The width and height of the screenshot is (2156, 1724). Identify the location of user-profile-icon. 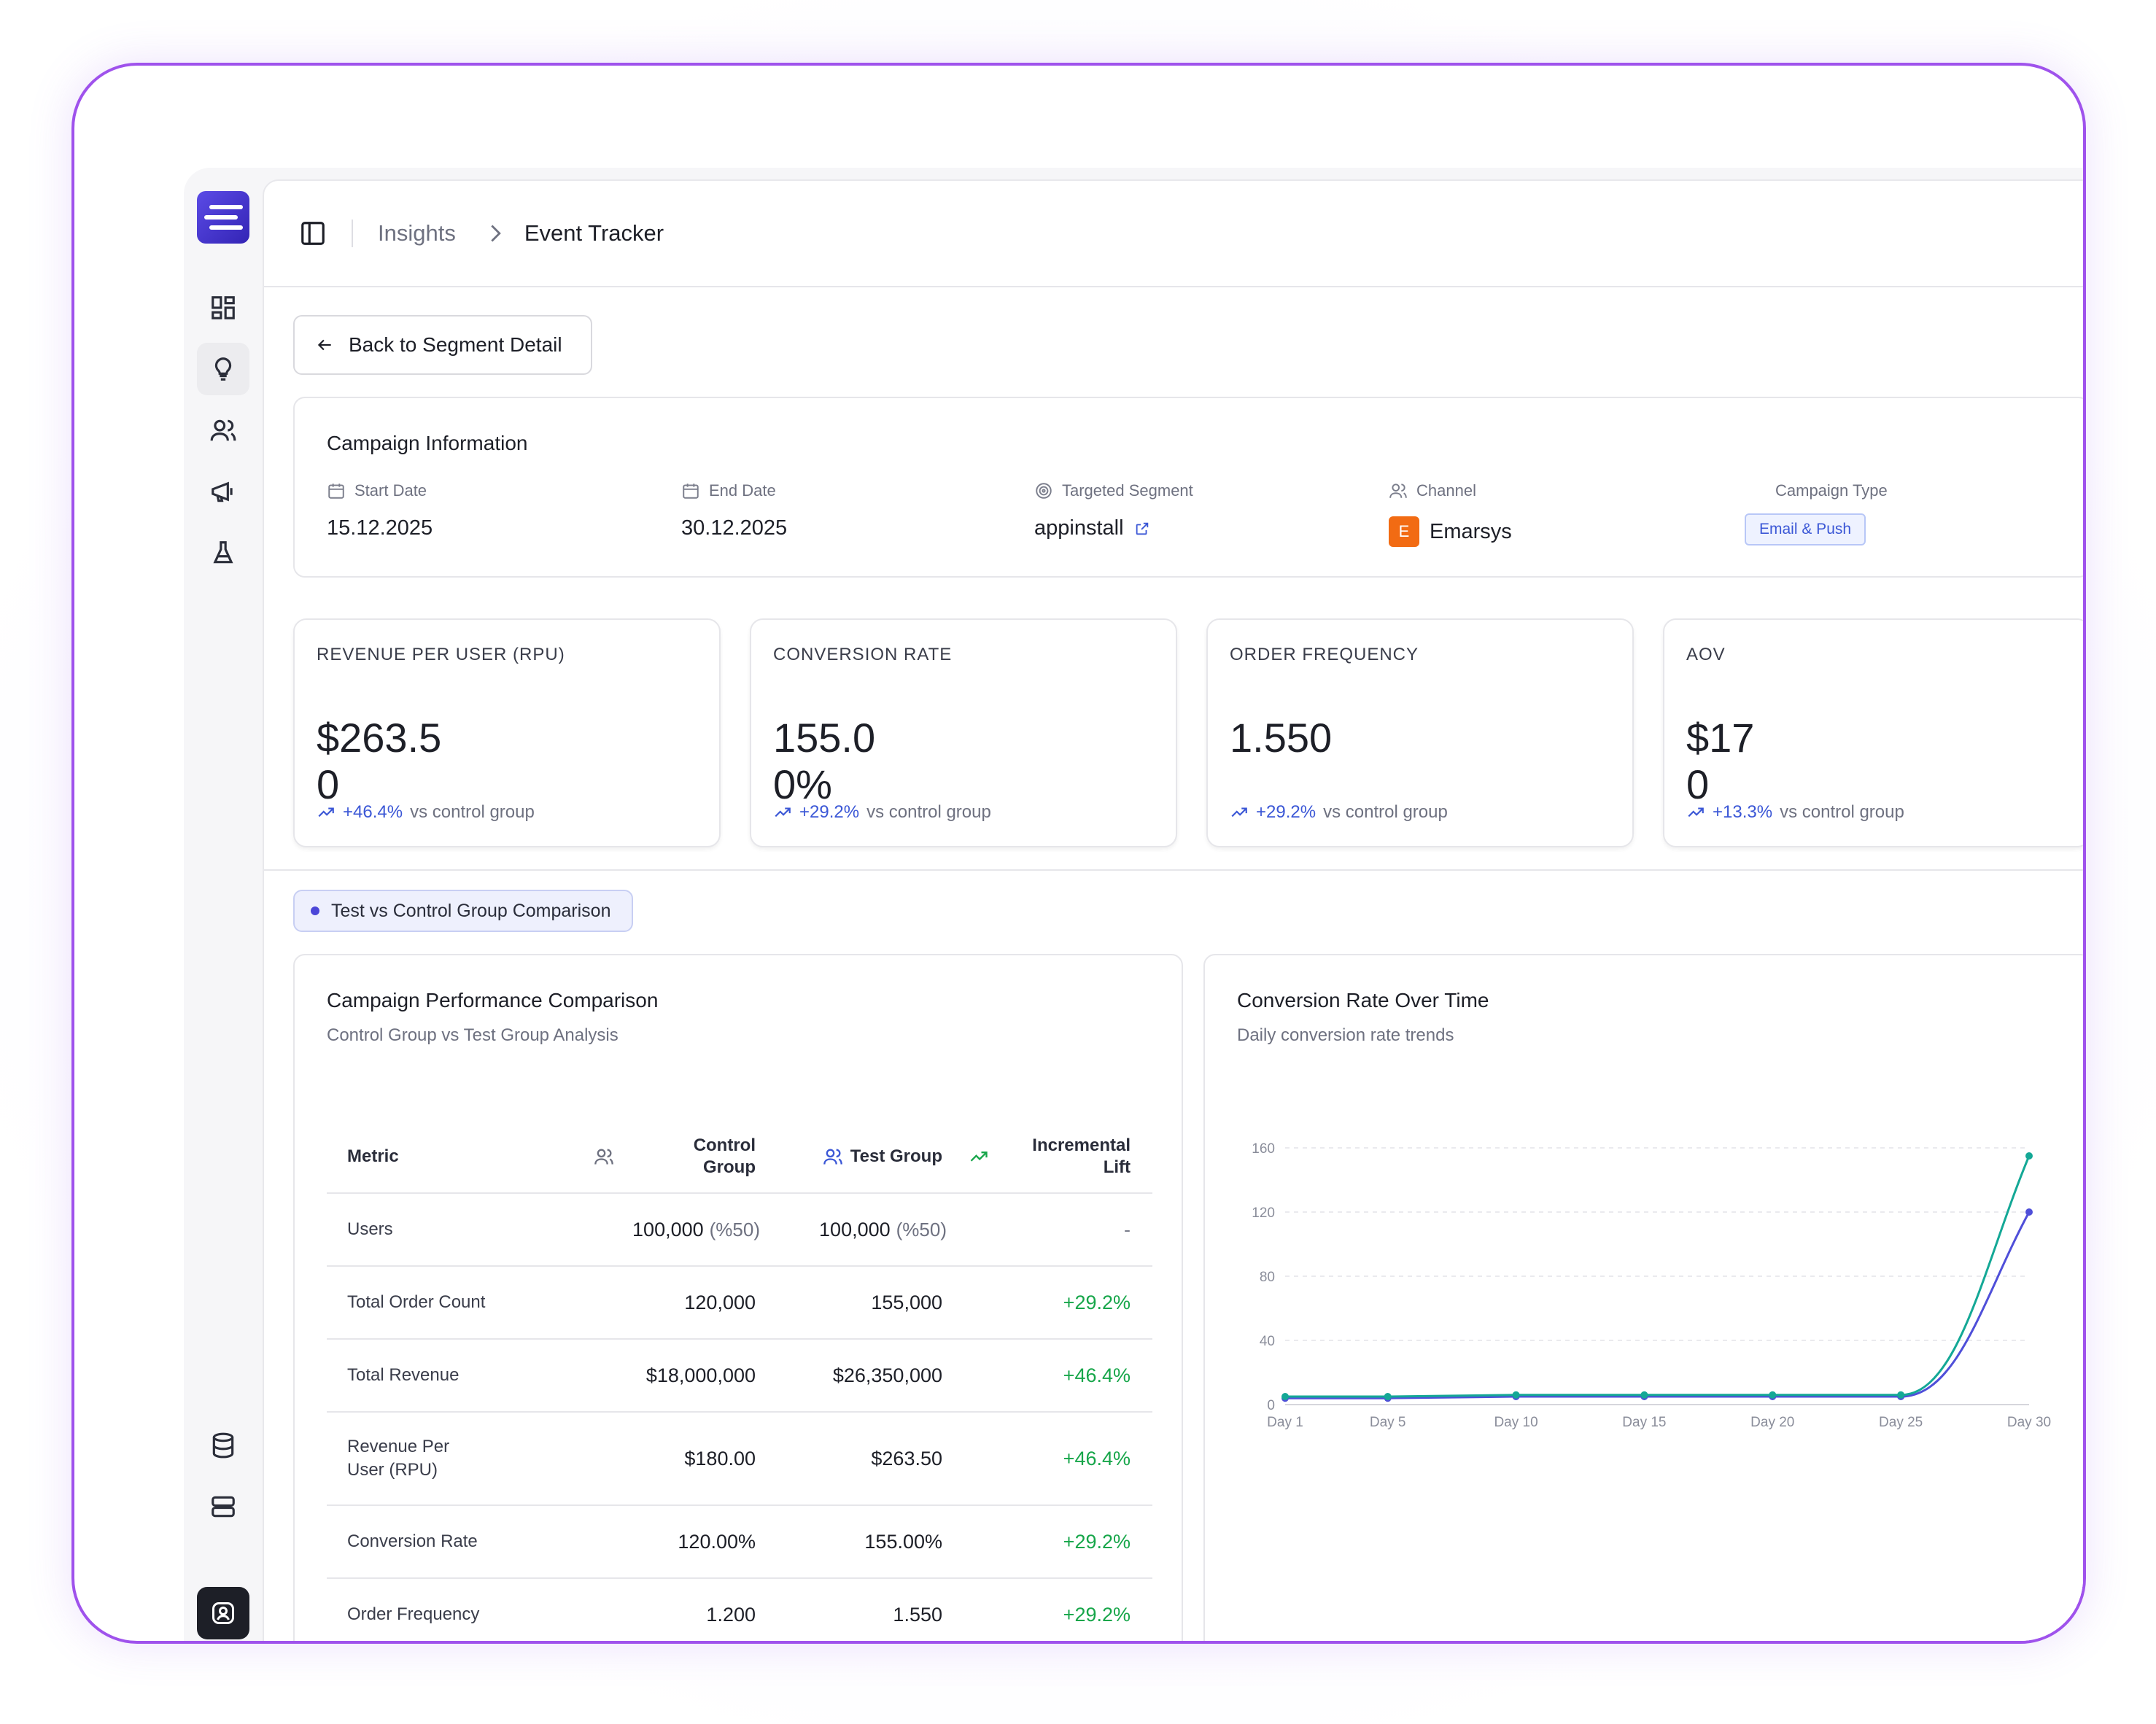
(223, 1613).